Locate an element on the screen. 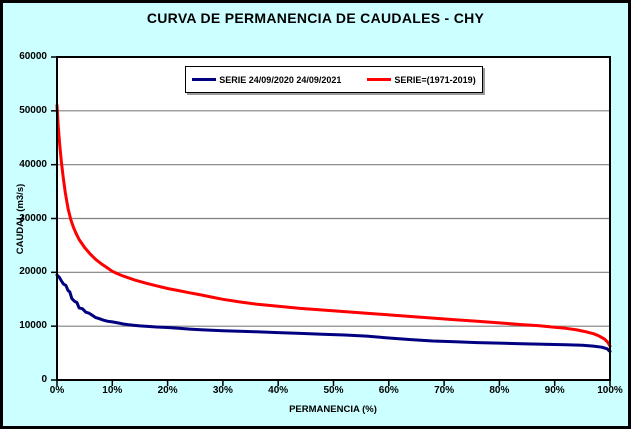 This screenshot has height=429, width=631. x-tick-label: 30% is located at coordinates (222, 390).